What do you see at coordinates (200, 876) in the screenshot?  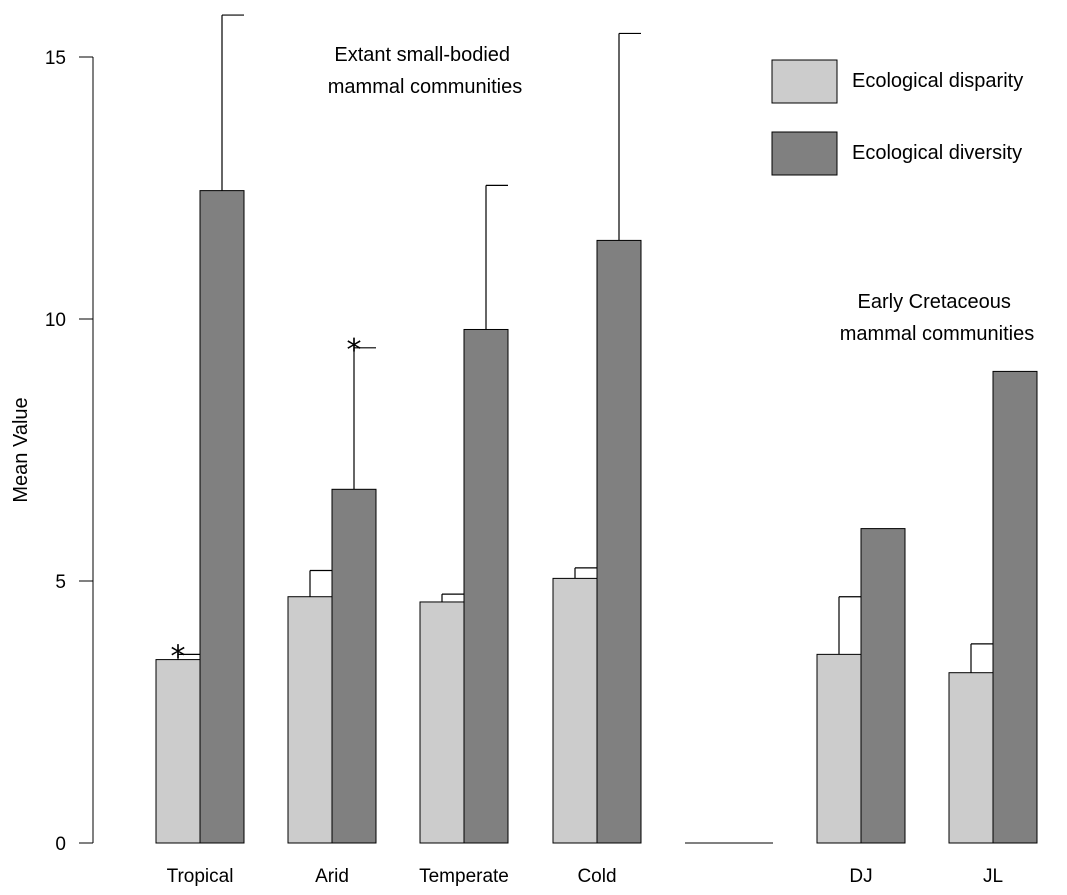 I see `x-tick-label-tropical: Tropical` at bounding box center [200, 876].